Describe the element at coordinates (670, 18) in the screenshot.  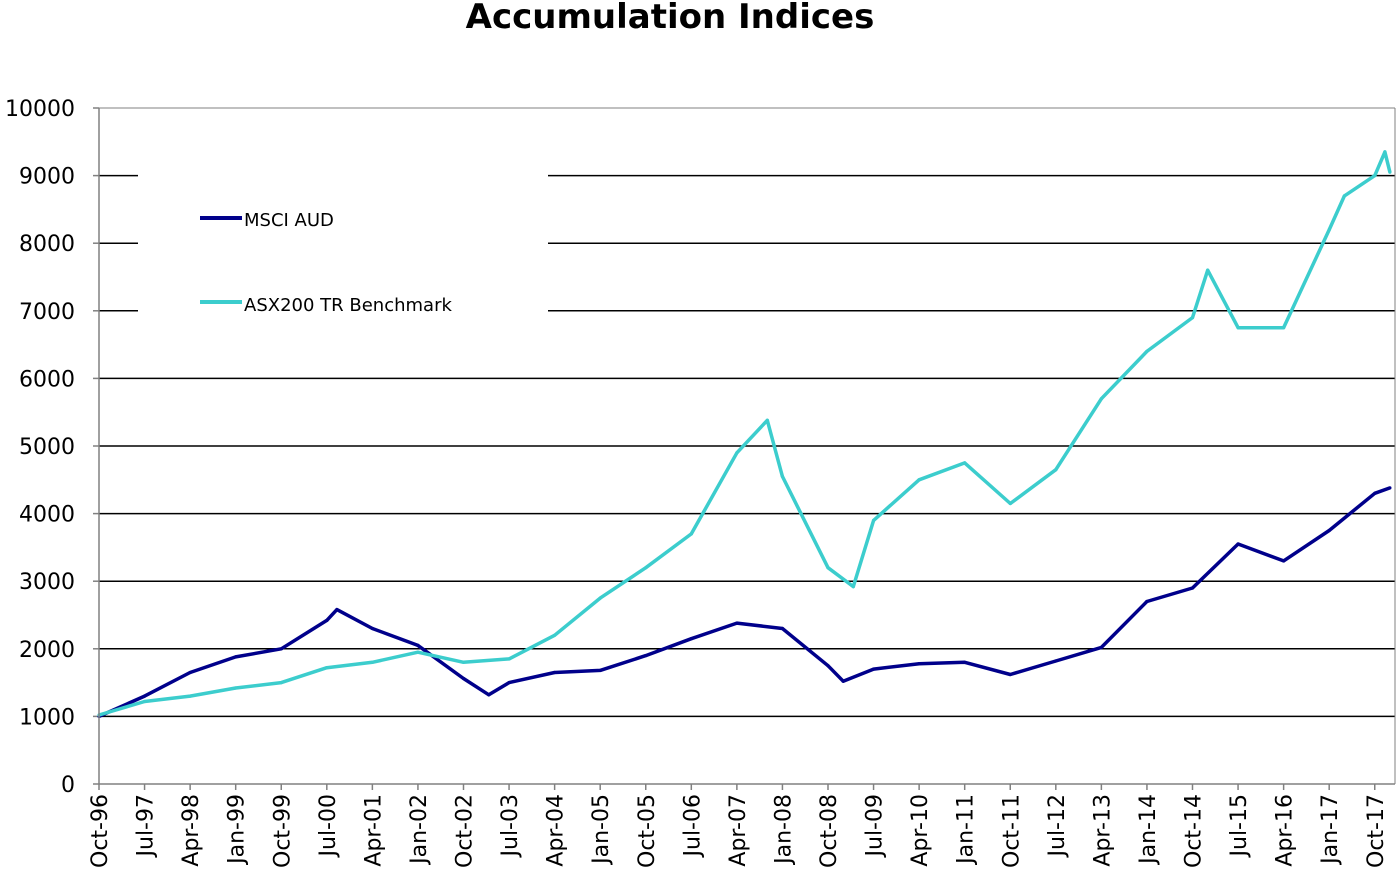
I see `chart-title: Accumulation Indices` at that location.